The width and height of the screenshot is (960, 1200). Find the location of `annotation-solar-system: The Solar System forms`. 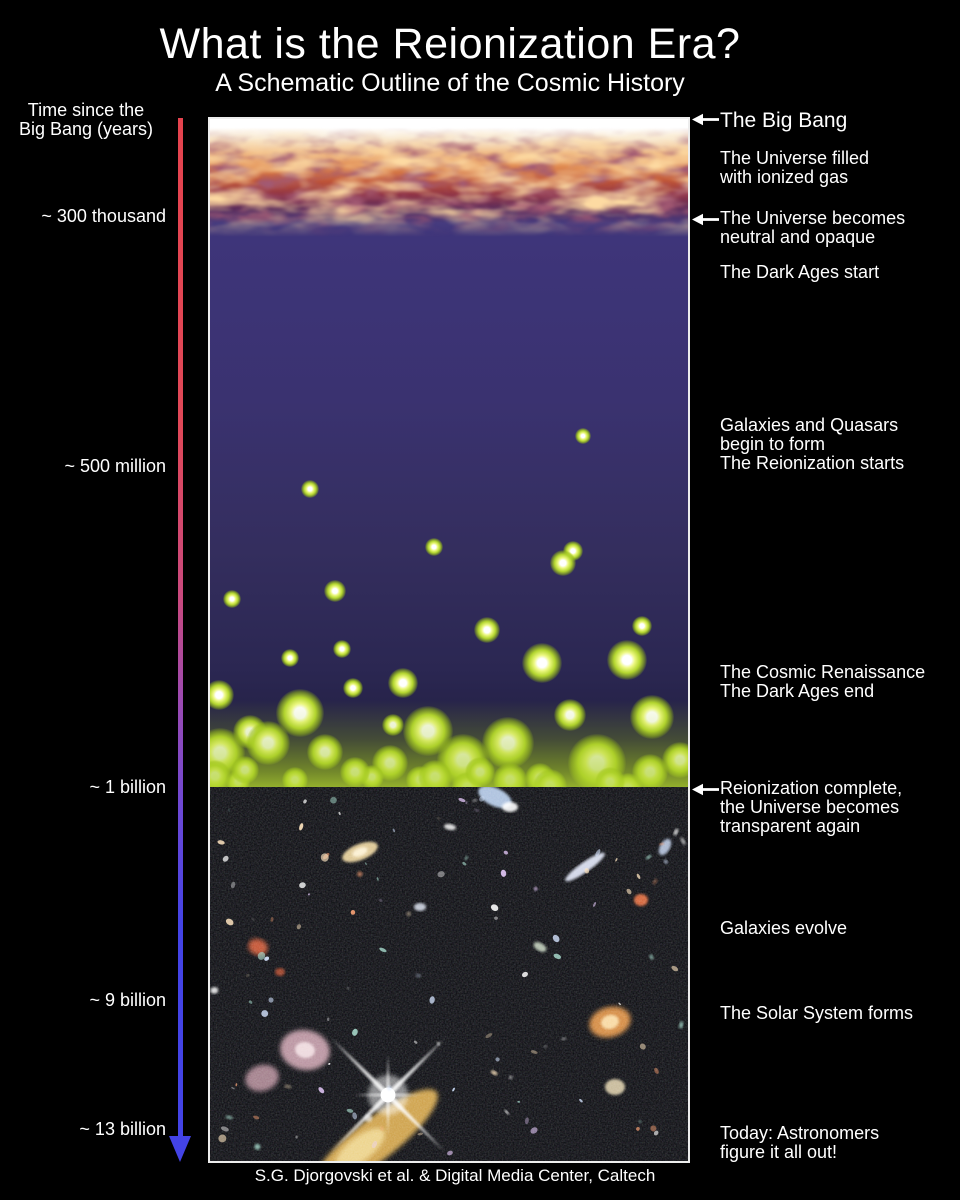

annotation-solar-system: The Solar System forms is located at coordinates (825, 1013).